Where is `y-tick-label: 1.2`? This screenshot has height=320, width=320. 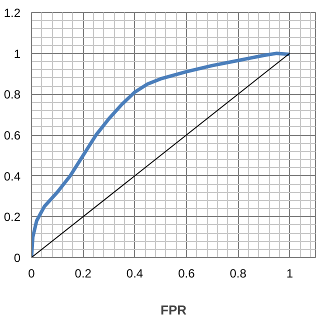 y-tick-label: 1.2 is located at coordinates (12, 13).